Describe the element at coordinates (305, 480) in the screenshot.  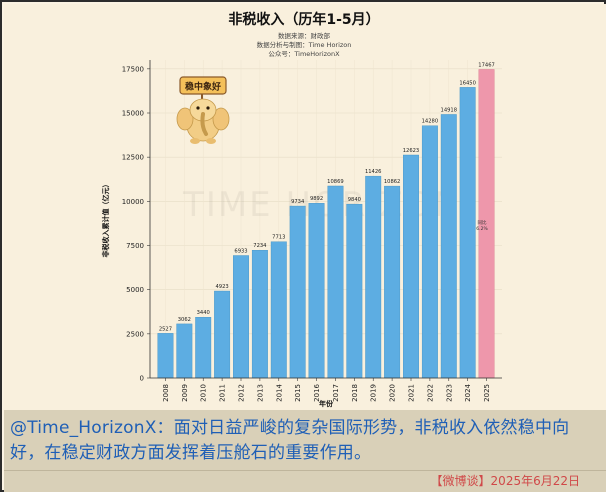
I see `caption-footer: 【微博谈】2025年6月22日` at that location.